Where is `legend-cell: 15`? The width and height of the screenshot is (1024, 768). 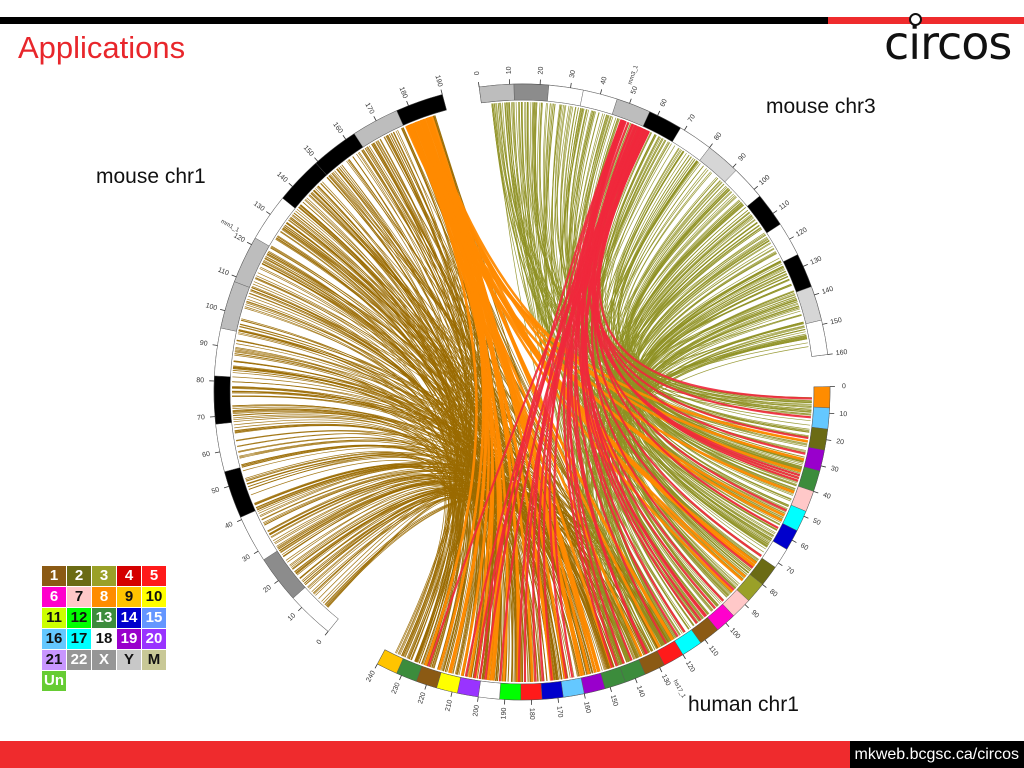 legend-cell: 15 is located at coordinates (154, 618).